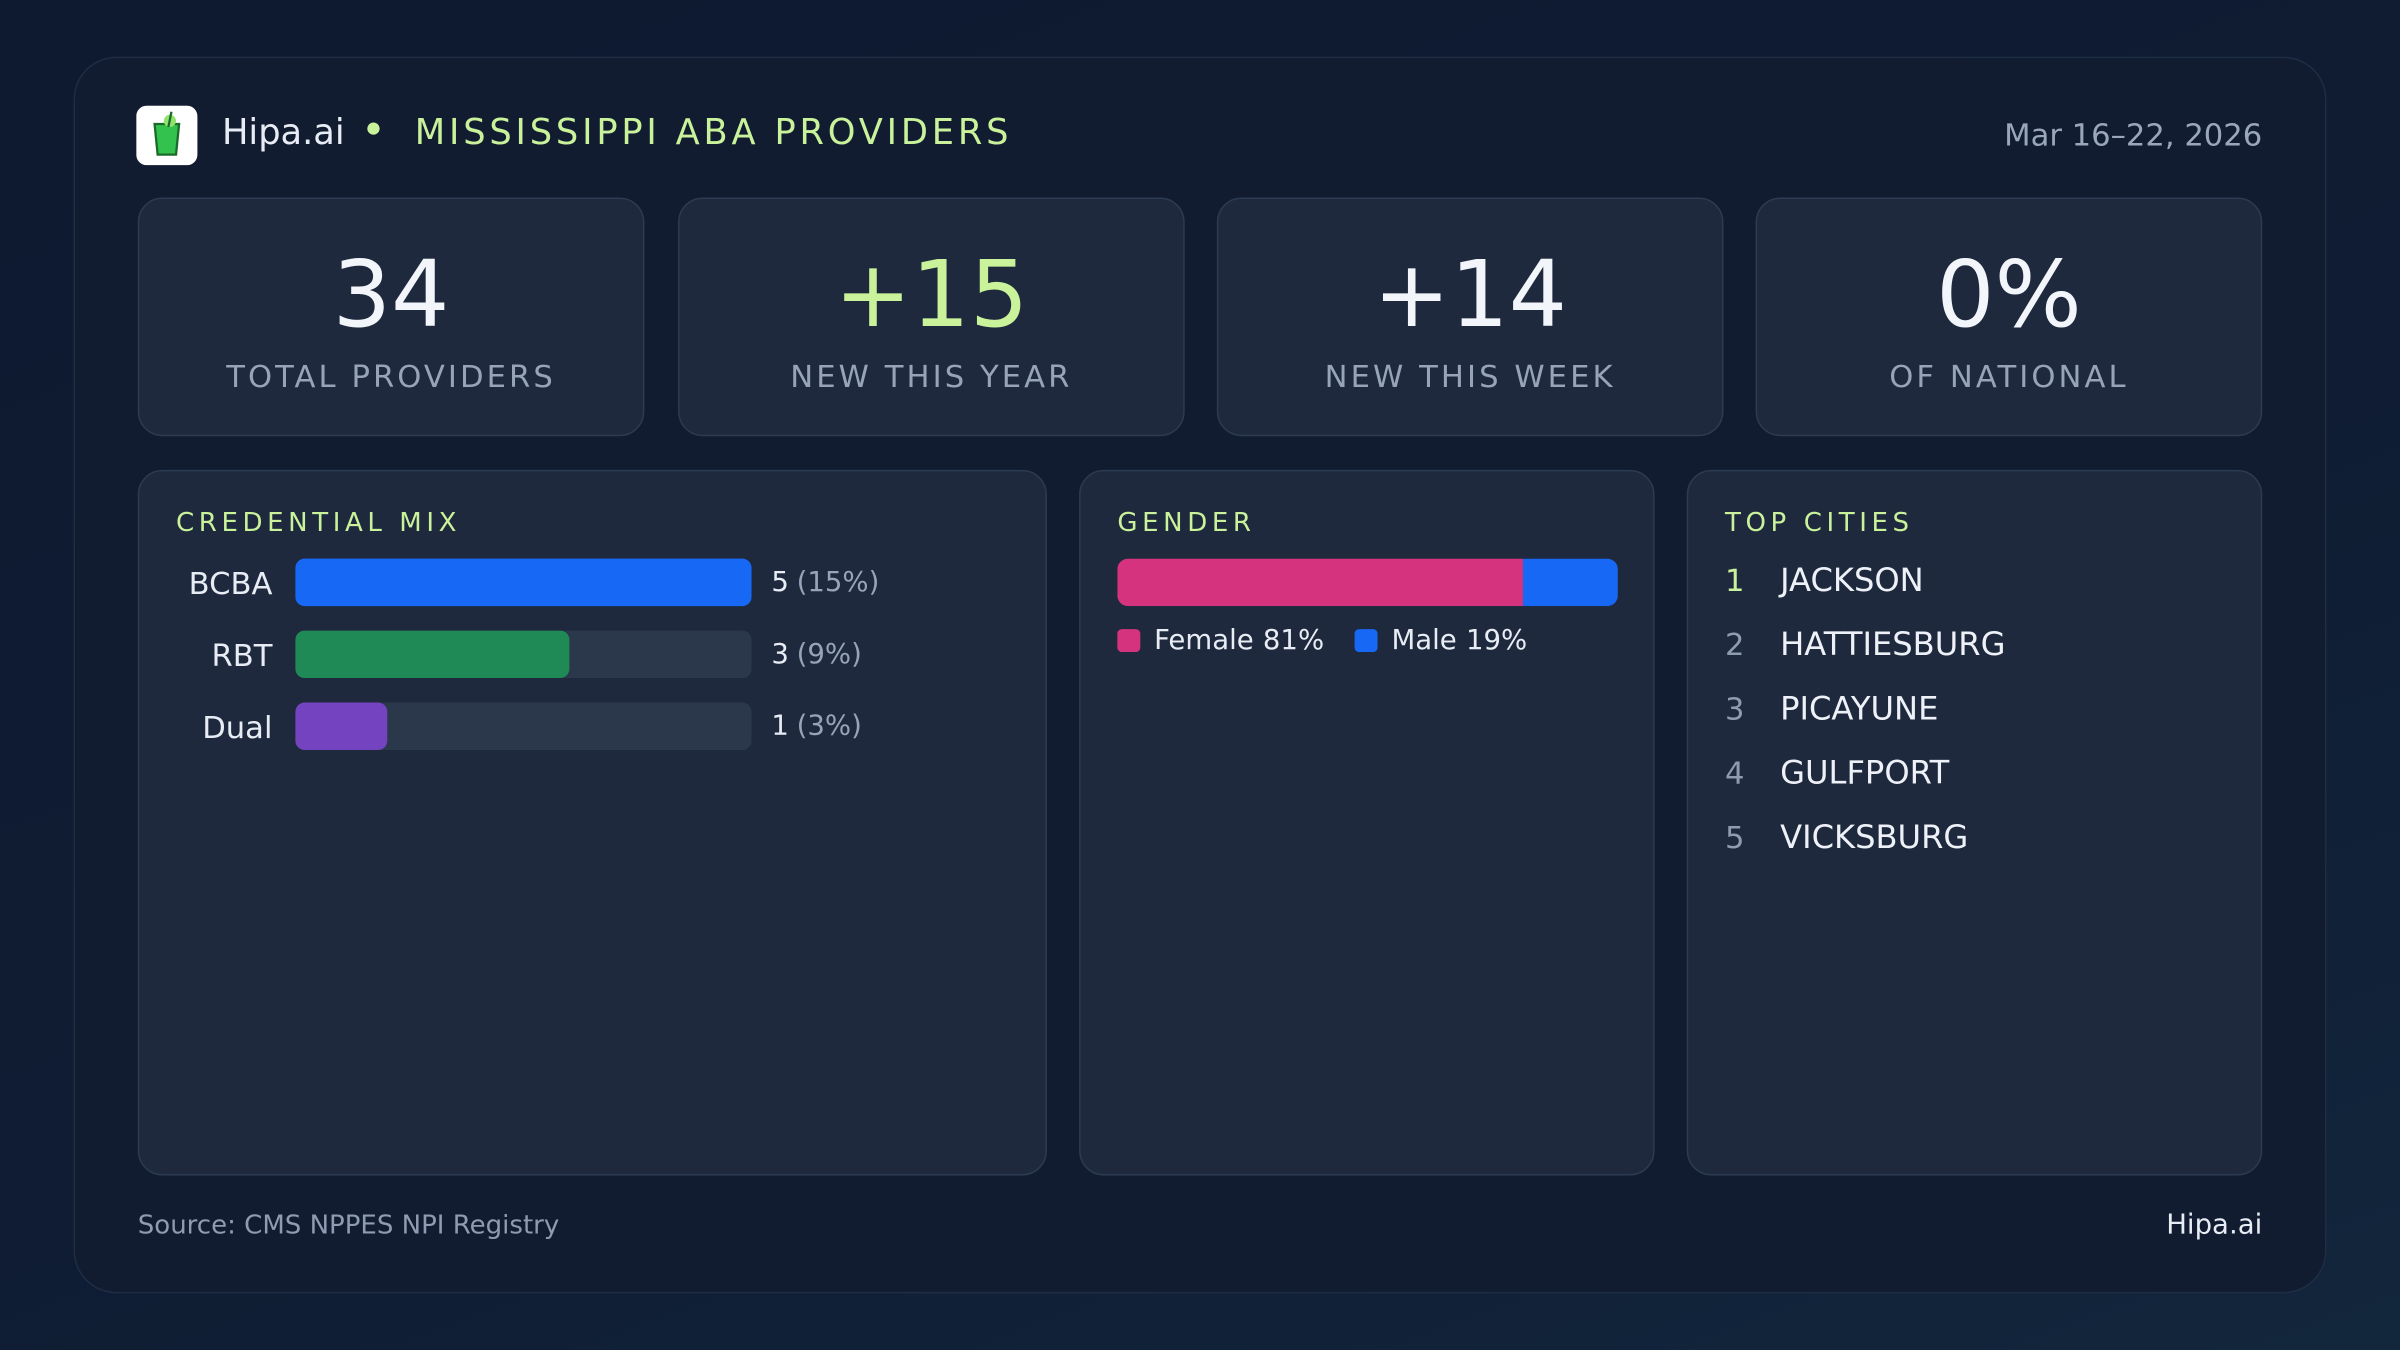  What do you see at coordinates (319, 523) in the screenshot?
I see `panel-title: CREDENTIAL MIX` at bounding box center [319, 523].